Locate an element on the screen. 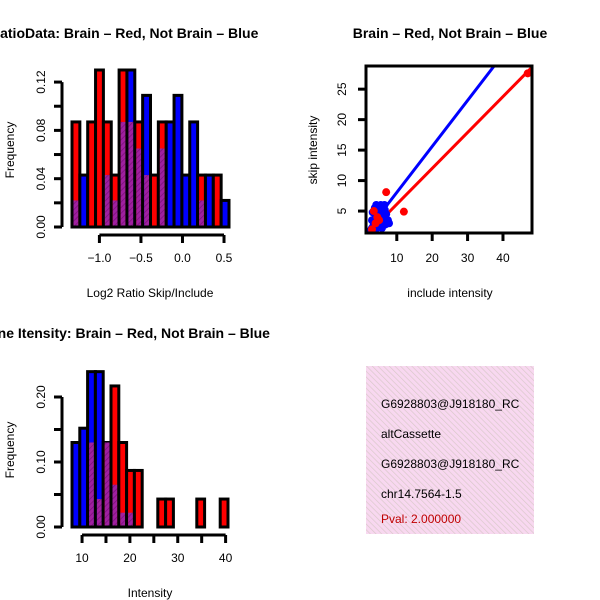 This screenshot has width=600, height=600. y-tick-label: 20 is located at coordinates (342, 120).